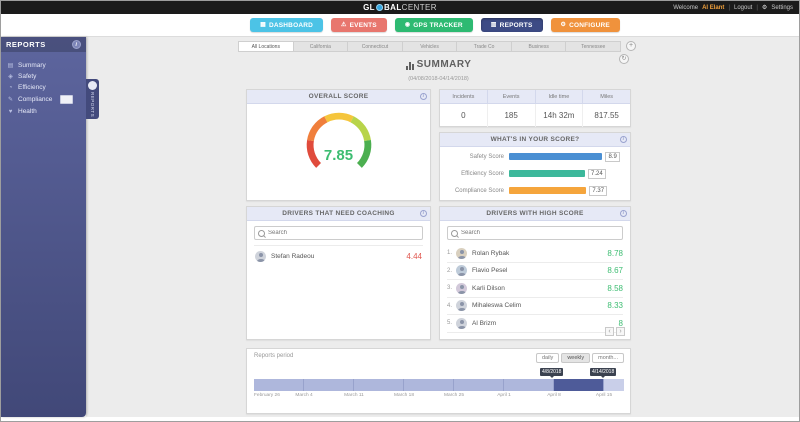  What do you see at coordinates (497, 306) in the screenshot?
I see `driver-name: Mihaleswa Celim` at bounding box center [497, 306].